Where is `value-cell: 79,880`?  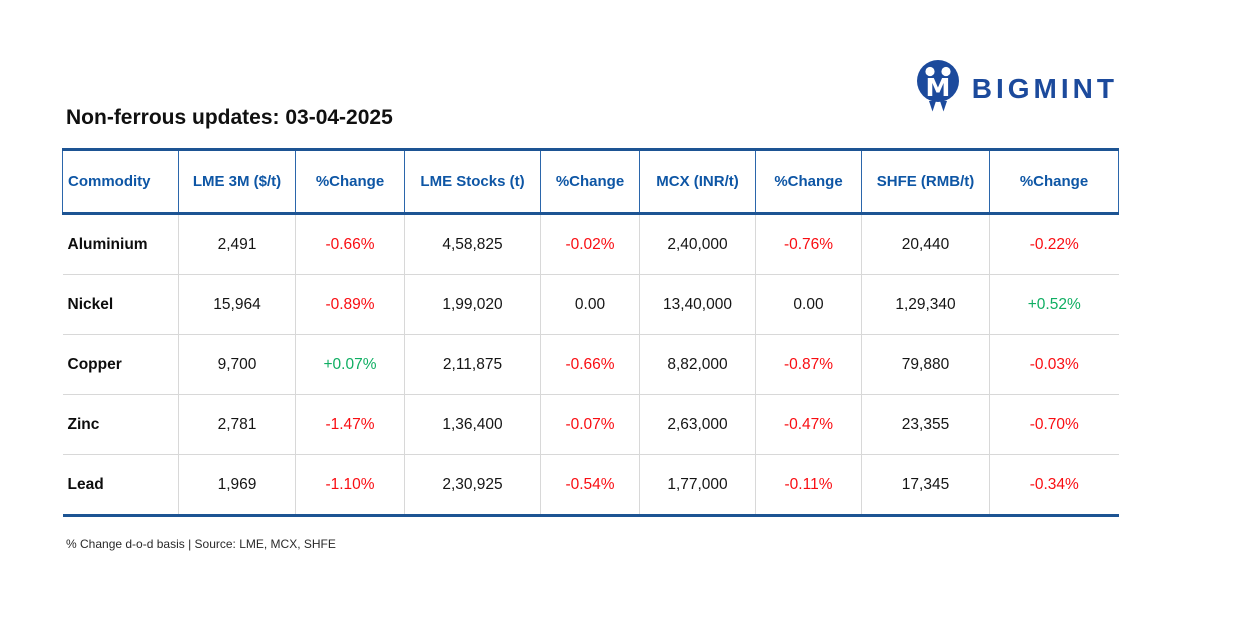 value-cell: 79,880 is located at coordinates (925, 364).